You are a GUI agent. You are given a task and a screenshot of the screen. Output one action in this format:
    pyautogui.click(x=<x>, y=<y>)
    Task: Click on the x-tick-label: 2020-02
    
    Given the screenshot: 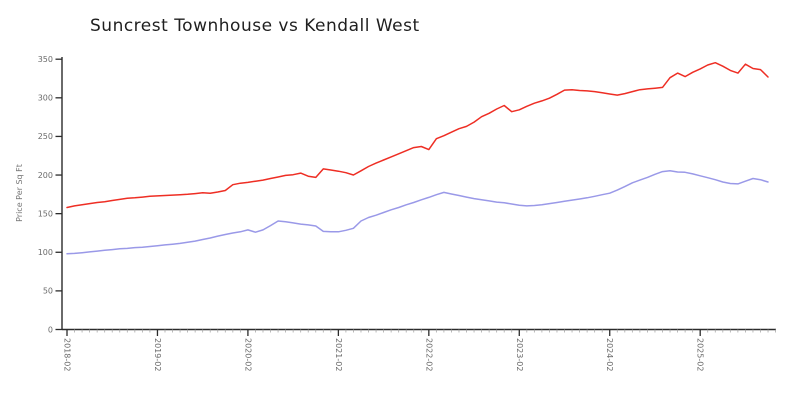 What is the action you would take?
    pyautogui.click(x=247, y=354)
    